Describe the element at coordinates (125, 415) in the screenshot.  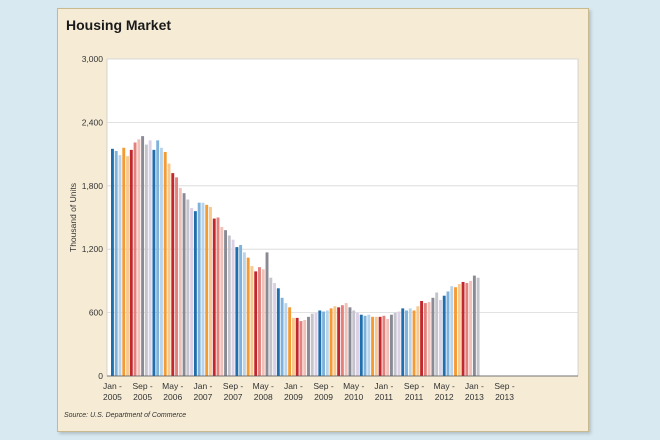
I see `source-note: Source: U.S. Department of Commerce` at that location.